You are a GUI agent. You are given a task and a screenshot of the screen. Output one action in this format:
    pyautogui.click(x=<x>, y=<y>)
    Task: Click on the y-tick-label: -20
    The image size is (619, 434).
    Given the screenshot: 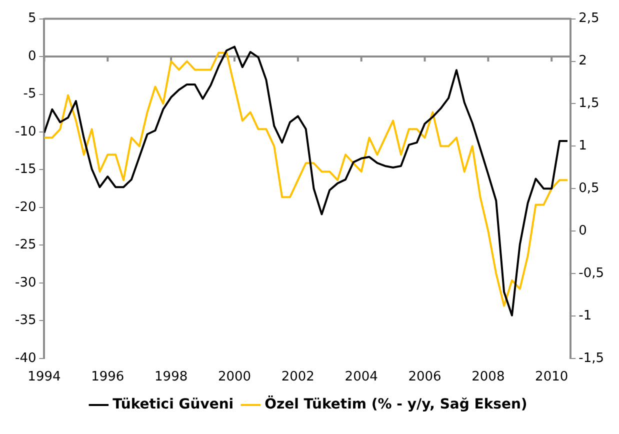 What is the action you would take?
    pyautogui.click(x=25, y=207)
    